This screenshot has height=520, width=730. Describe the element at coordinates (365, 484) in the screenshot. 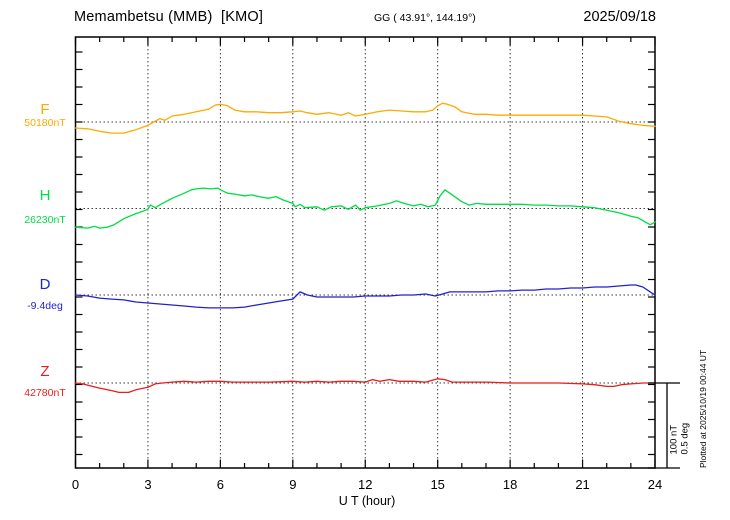

I see `x-tick-label-12: 12` at that location.